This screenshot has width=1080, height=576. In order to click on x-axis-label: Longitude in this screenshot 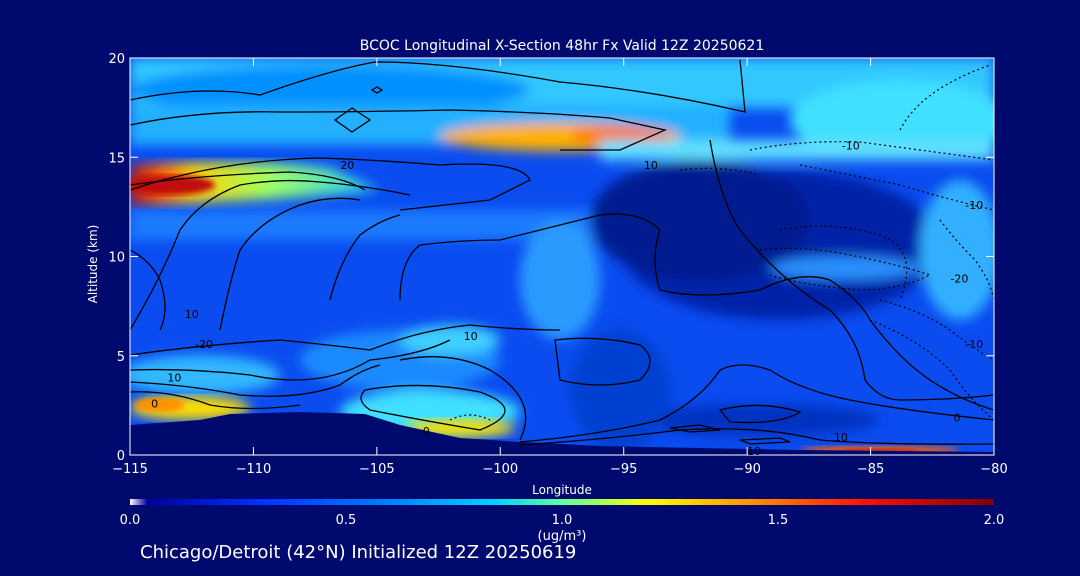, I will do `click(562, 490)`.